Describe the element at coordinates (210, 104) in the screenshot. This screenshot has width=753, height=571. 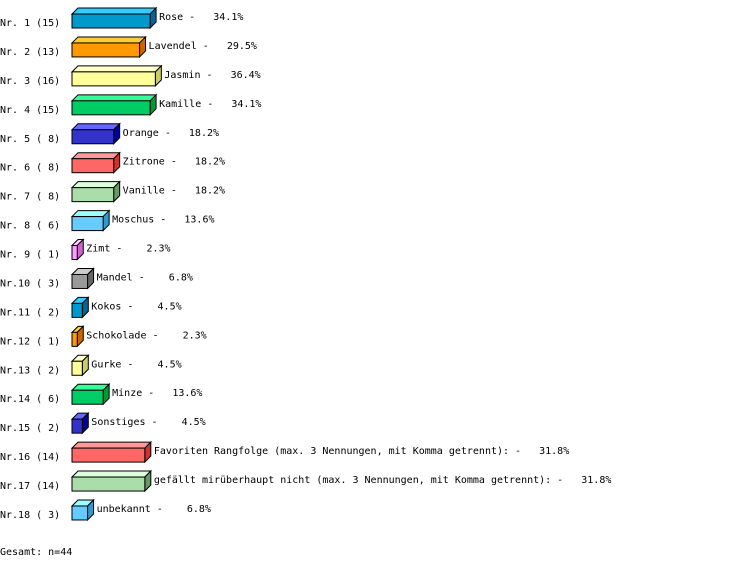
I see `value-label: Kamille - 34.1%` at that location.